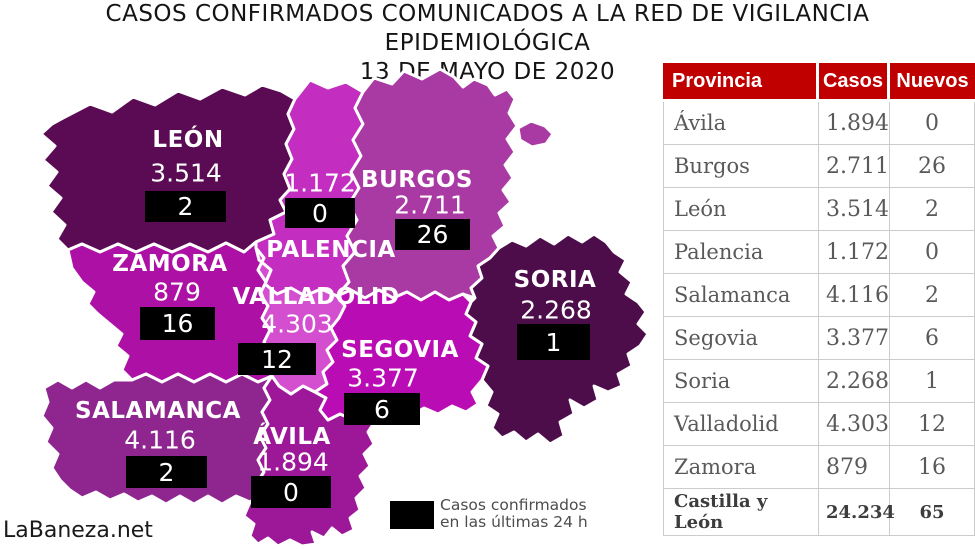 The image size is (975, 549). Describe the element at coordinates (186, 173) in the screenshot. I see `province-cases-leon: 3.514` at that location.